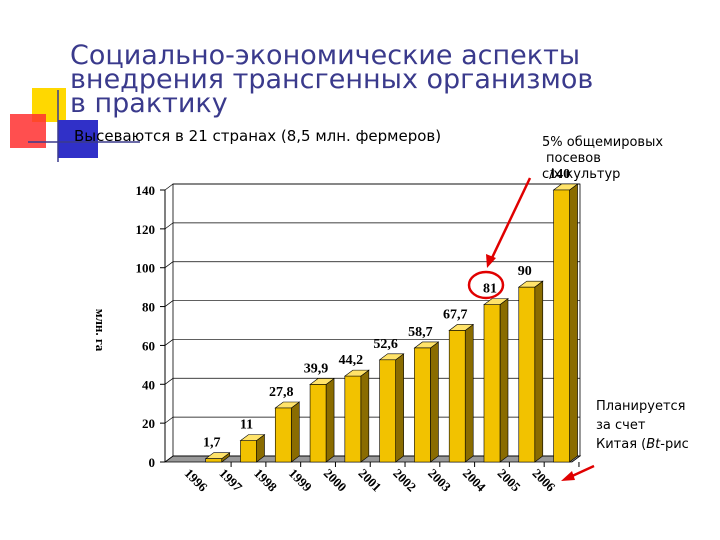  I want to click on x-tick-label: 2003, so click(439, 480).